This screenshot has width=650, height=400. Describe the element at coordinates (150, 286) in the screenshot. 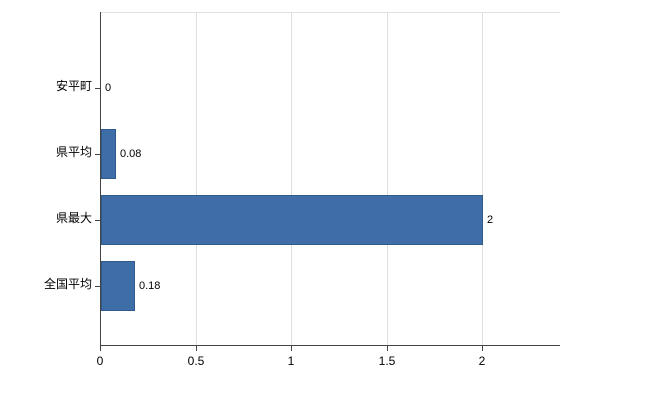

I see `bar-value-label: 0.18` at that location.